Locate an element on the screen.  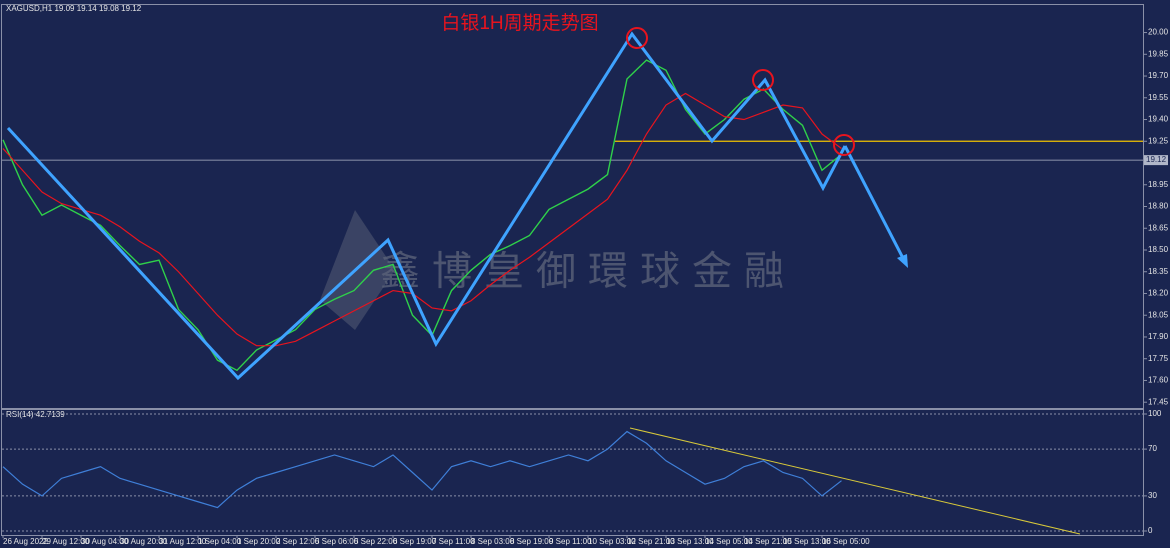
y-tick-label: 18.95 is located at coordinates (1158, 184).